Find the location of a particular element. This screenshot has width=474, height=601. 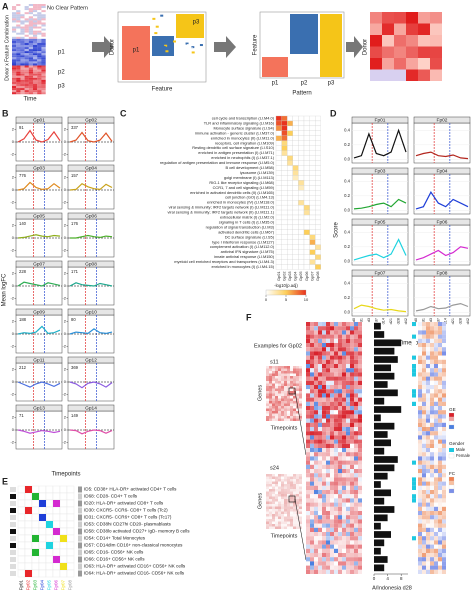

axis-label: Mean logFC is located at coordinates (5, 289).